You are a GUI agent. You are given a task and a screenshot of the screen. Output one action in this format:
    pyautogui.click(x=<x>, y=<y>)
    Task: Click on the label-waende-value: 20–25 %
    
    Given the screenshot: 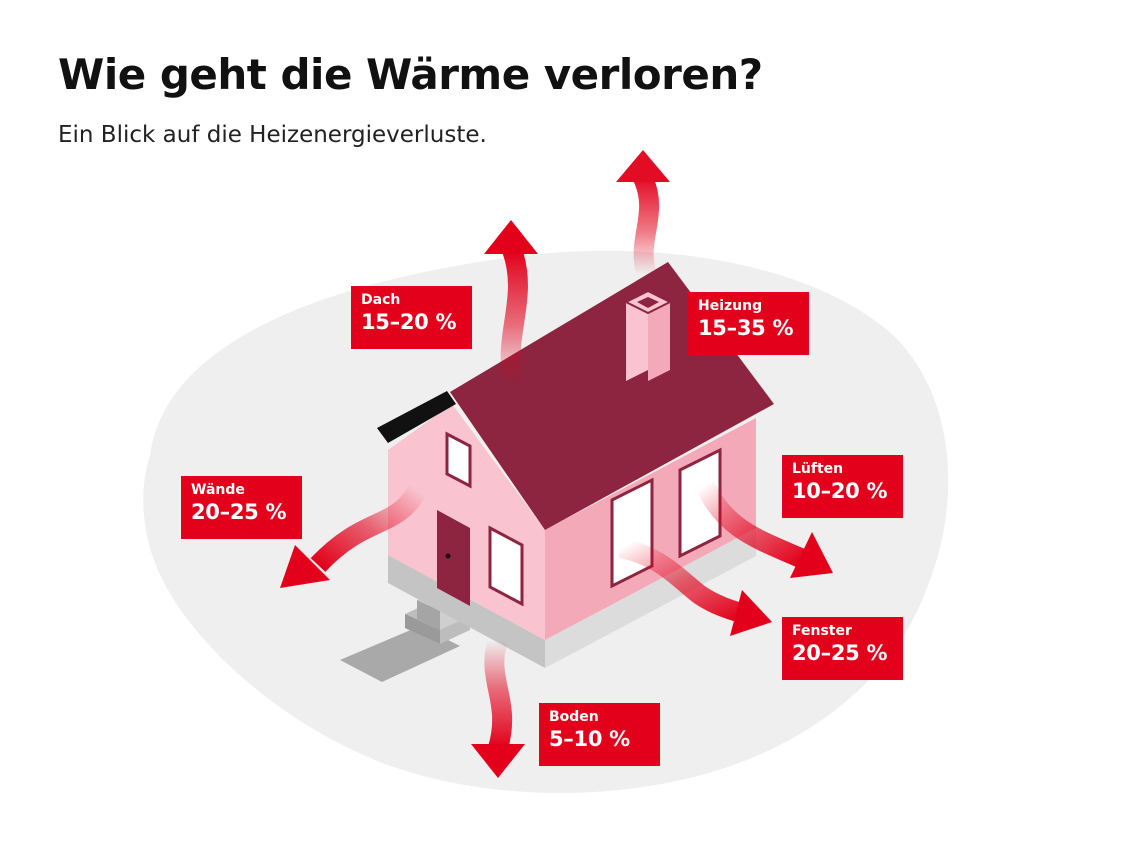 What is the action you would take?
    pyautogui.click(x=239, y=512)
    